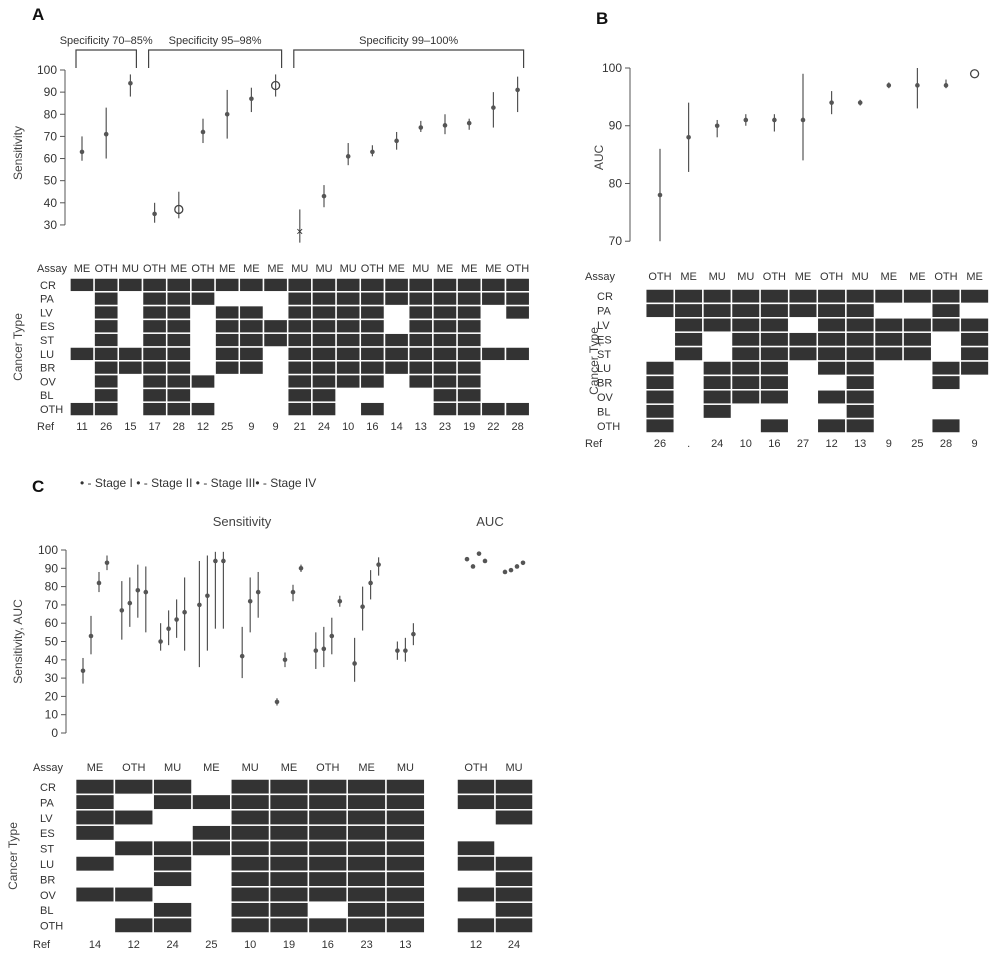 This screenshot has height=963, width=1000. What do you see at coordinates (475, 768) in the screenshot?
I see `assay-label: OTH` at bounding box center [475, 768].